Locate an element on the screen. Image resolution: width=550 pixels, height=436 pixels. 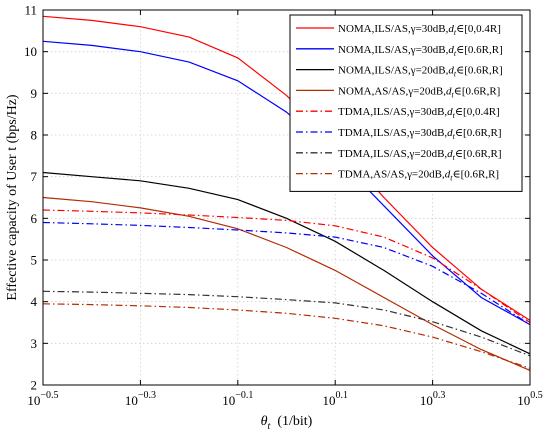
y-tick-label: 2 is located at coordinates (34, 385).